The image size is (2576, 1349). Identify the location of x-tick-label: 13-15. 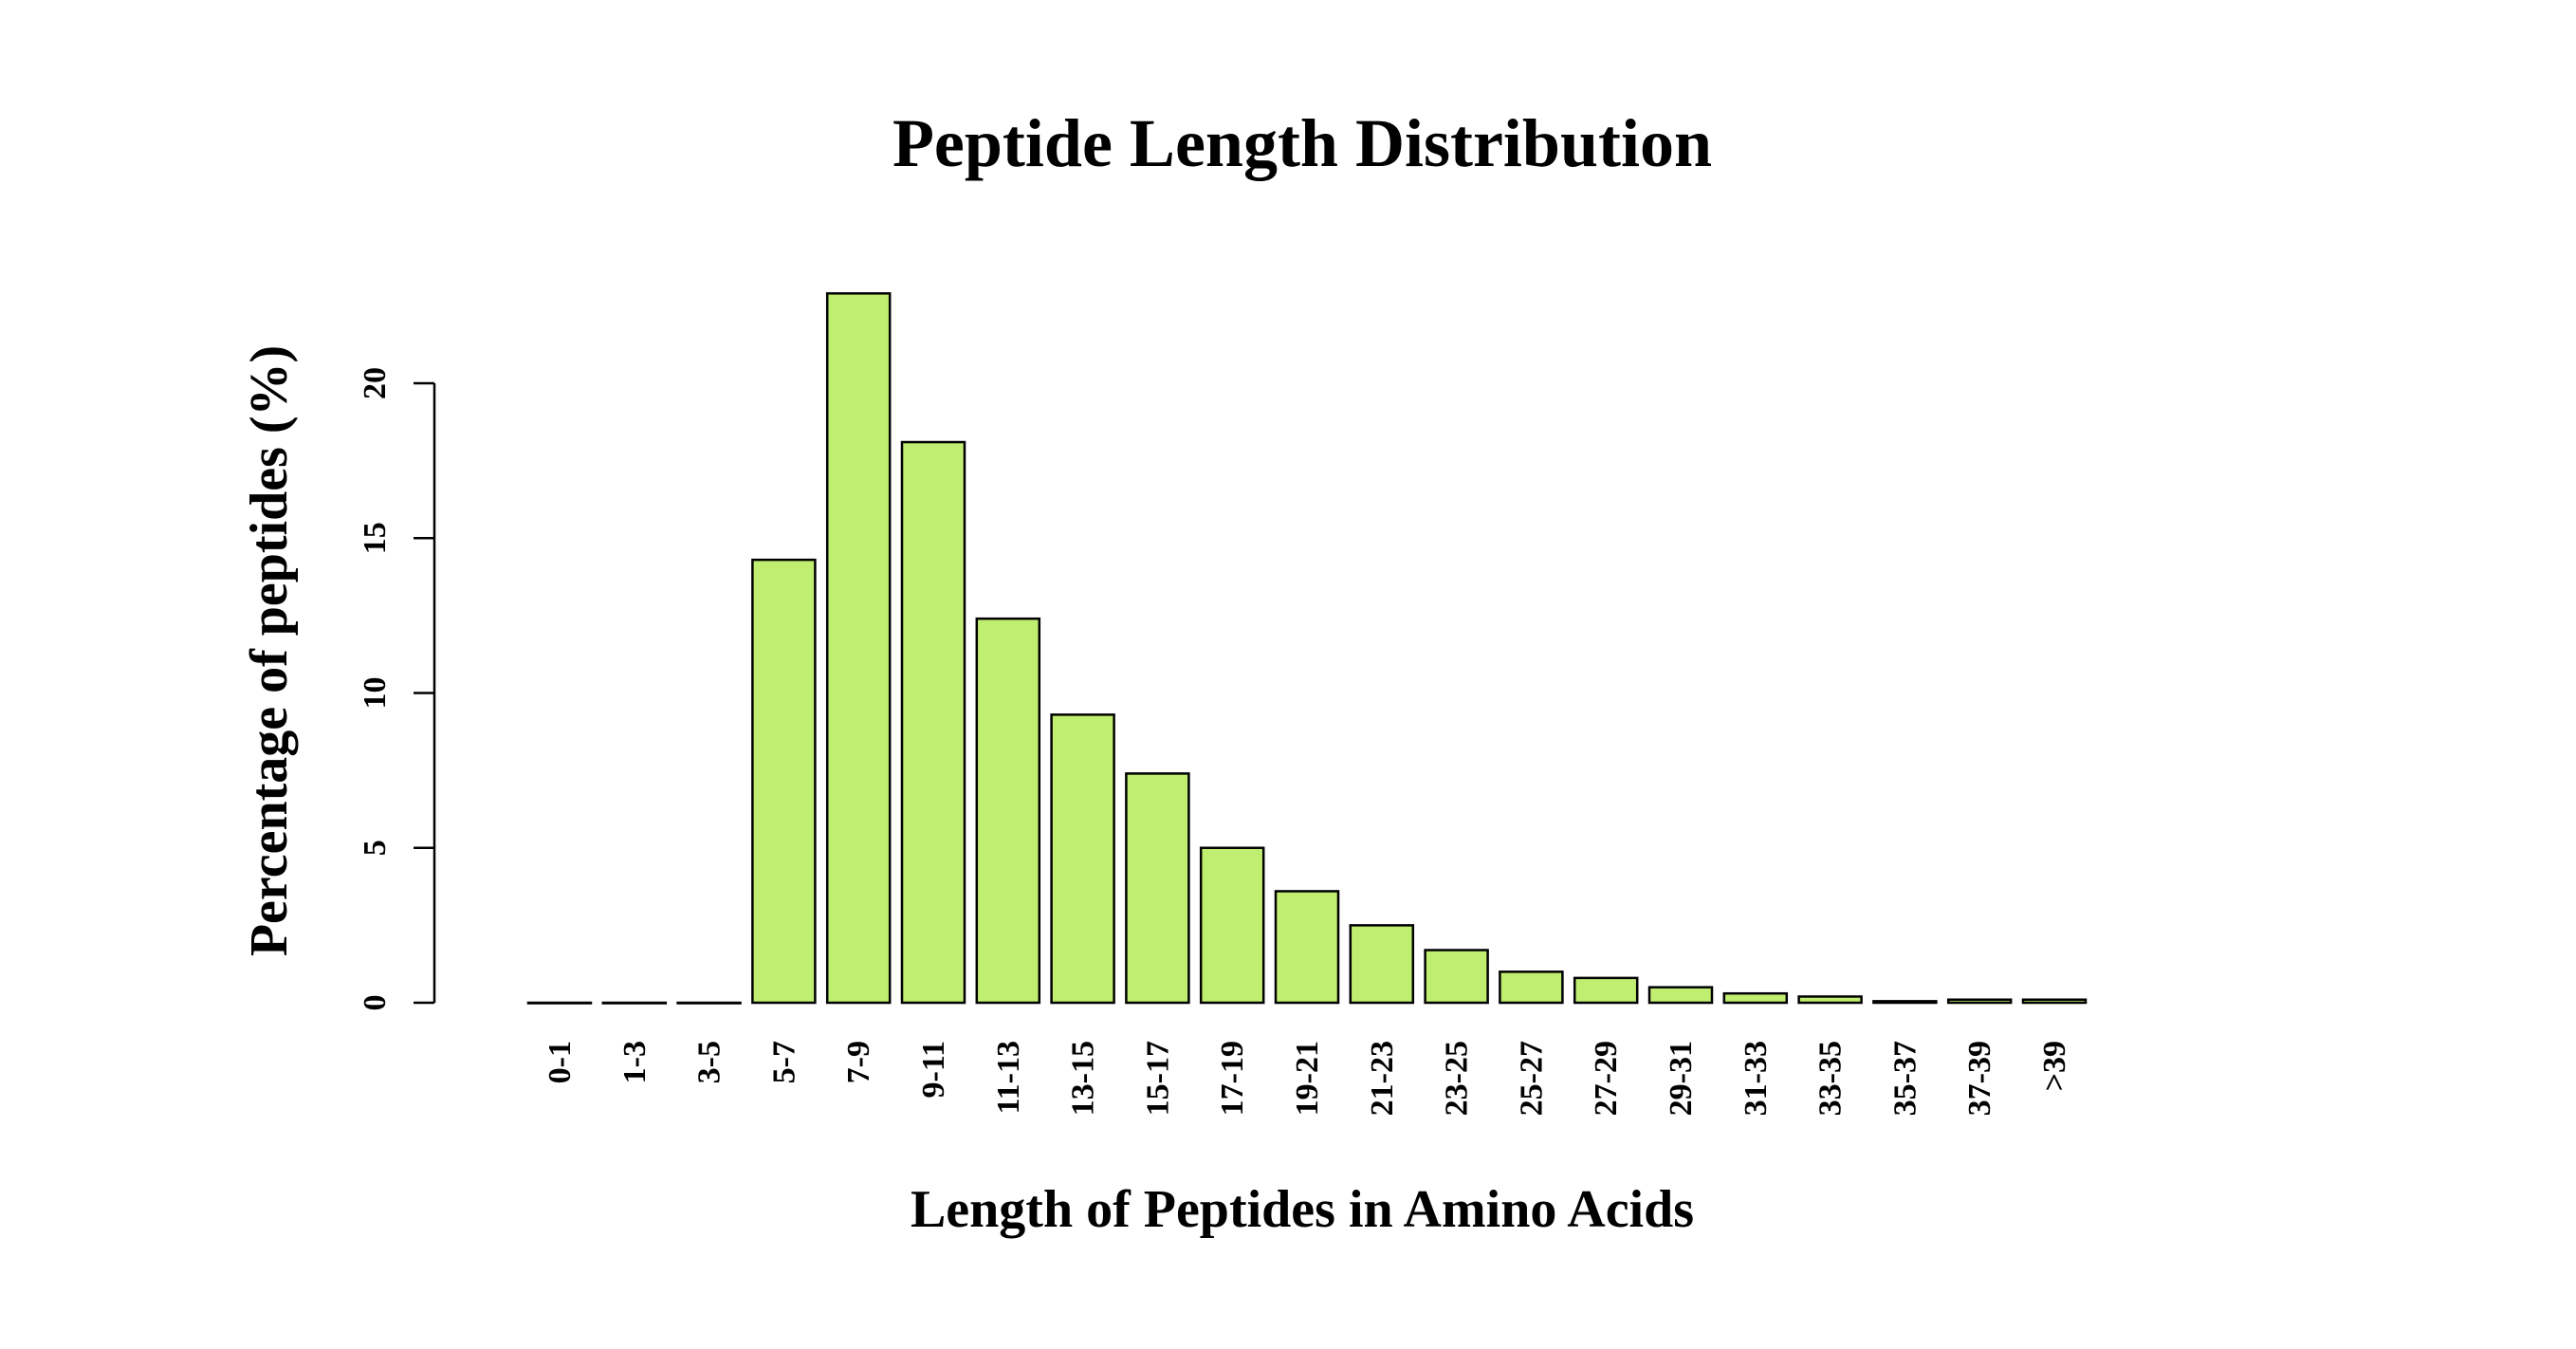
(1083, 1079).